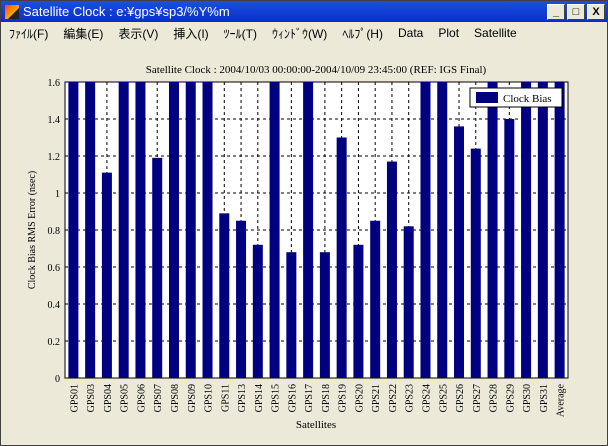 This screenshot has width=608, height=446. I want to click on y-tick-label: 1.6, so click(54, 83).